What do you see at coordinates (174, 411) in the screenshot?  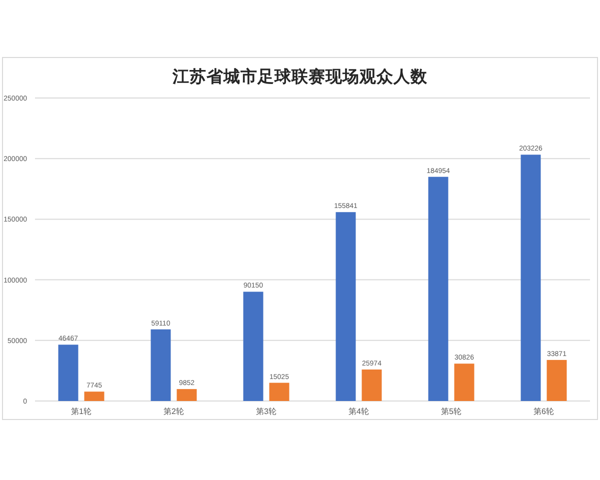 I see `x-tick-label: 第2轮` at bounding box center [174, 411].